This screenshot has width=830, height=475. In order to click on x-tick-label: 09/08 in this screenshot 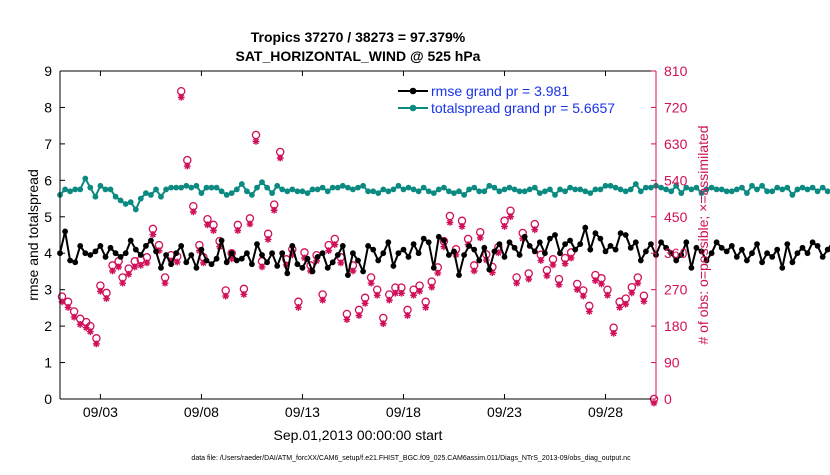, I will do `click(201, 412)`.